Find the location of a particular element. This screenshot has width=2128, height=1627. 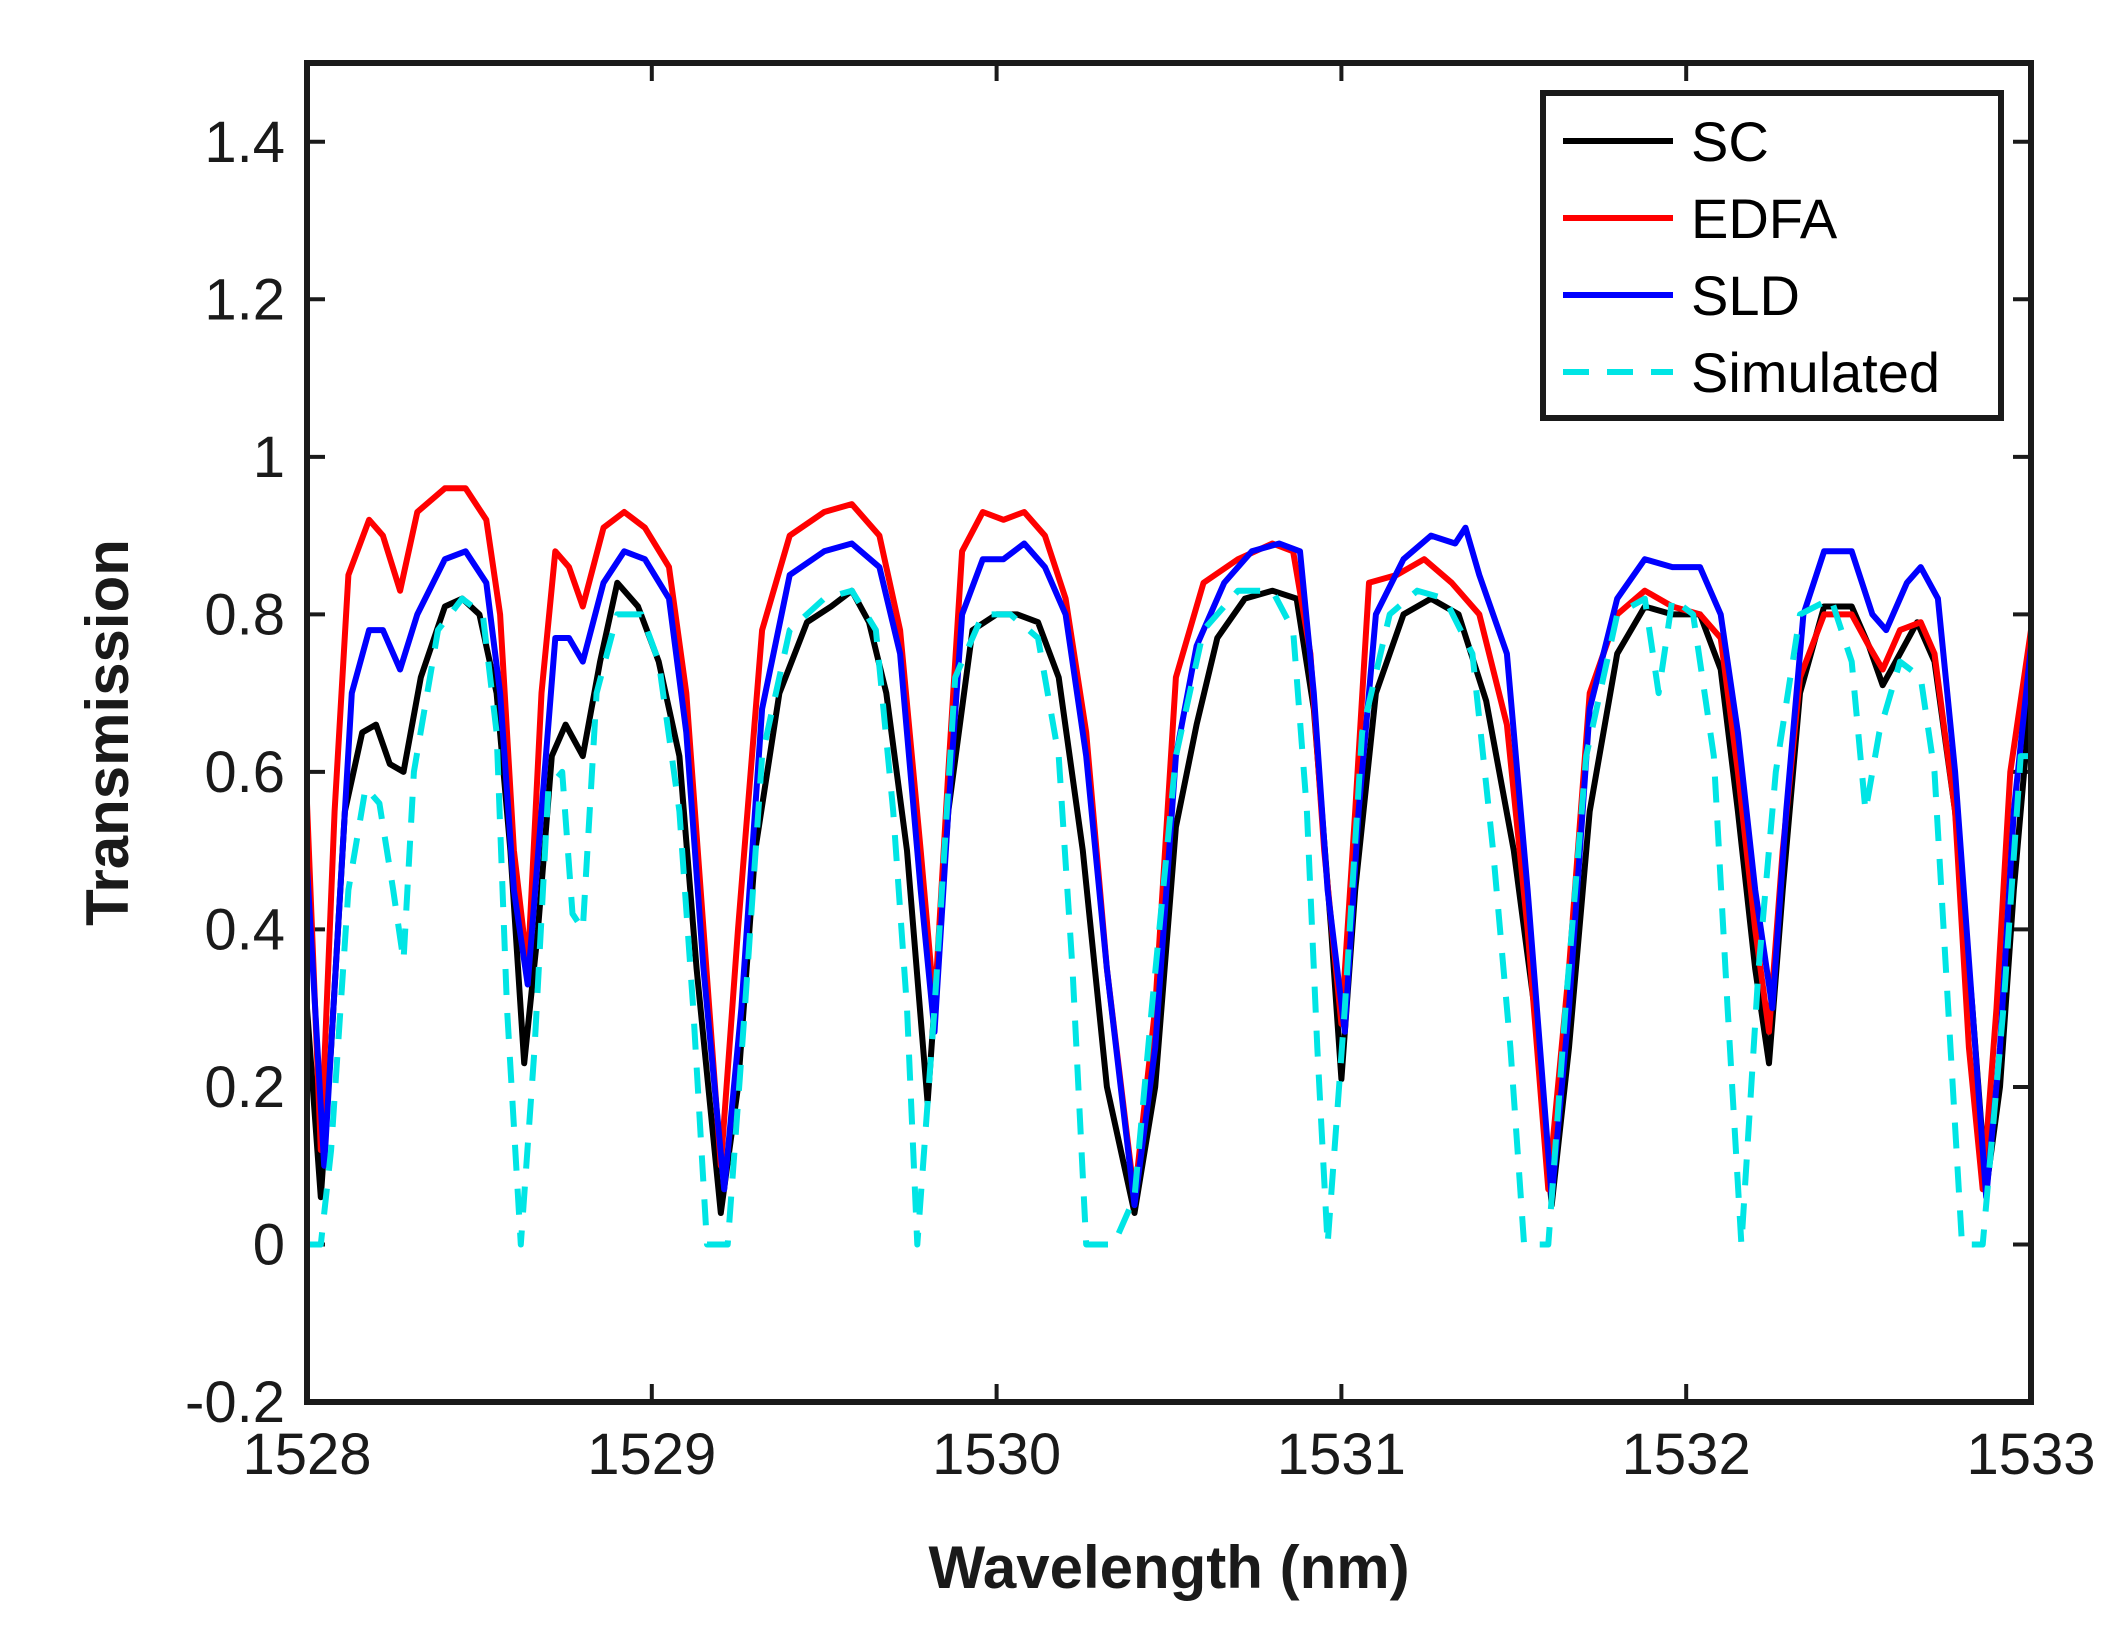

x-tick-label: 1531 is located at coordinates (1341, 1454).